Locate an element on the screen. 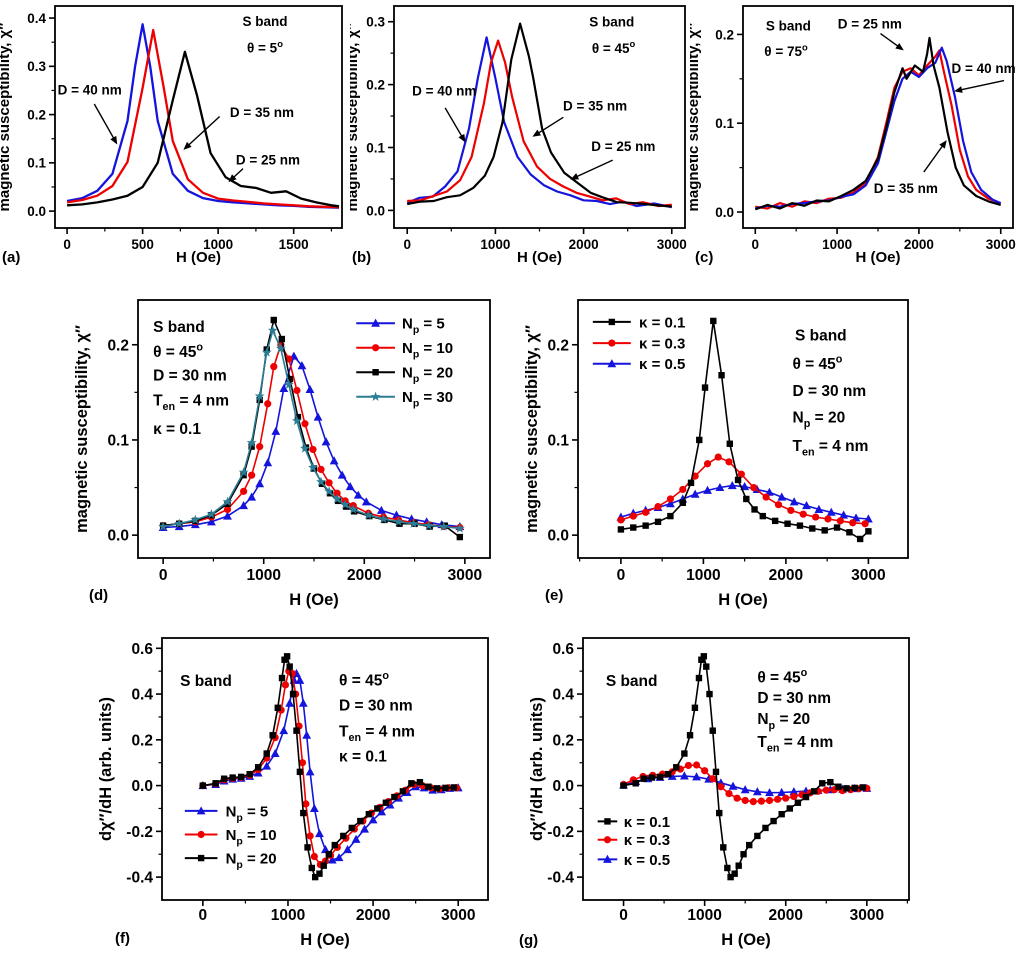 This screenshot has width=1024, height=953. legend-label: κ = 0.5 is located at coordinates (662, 364).